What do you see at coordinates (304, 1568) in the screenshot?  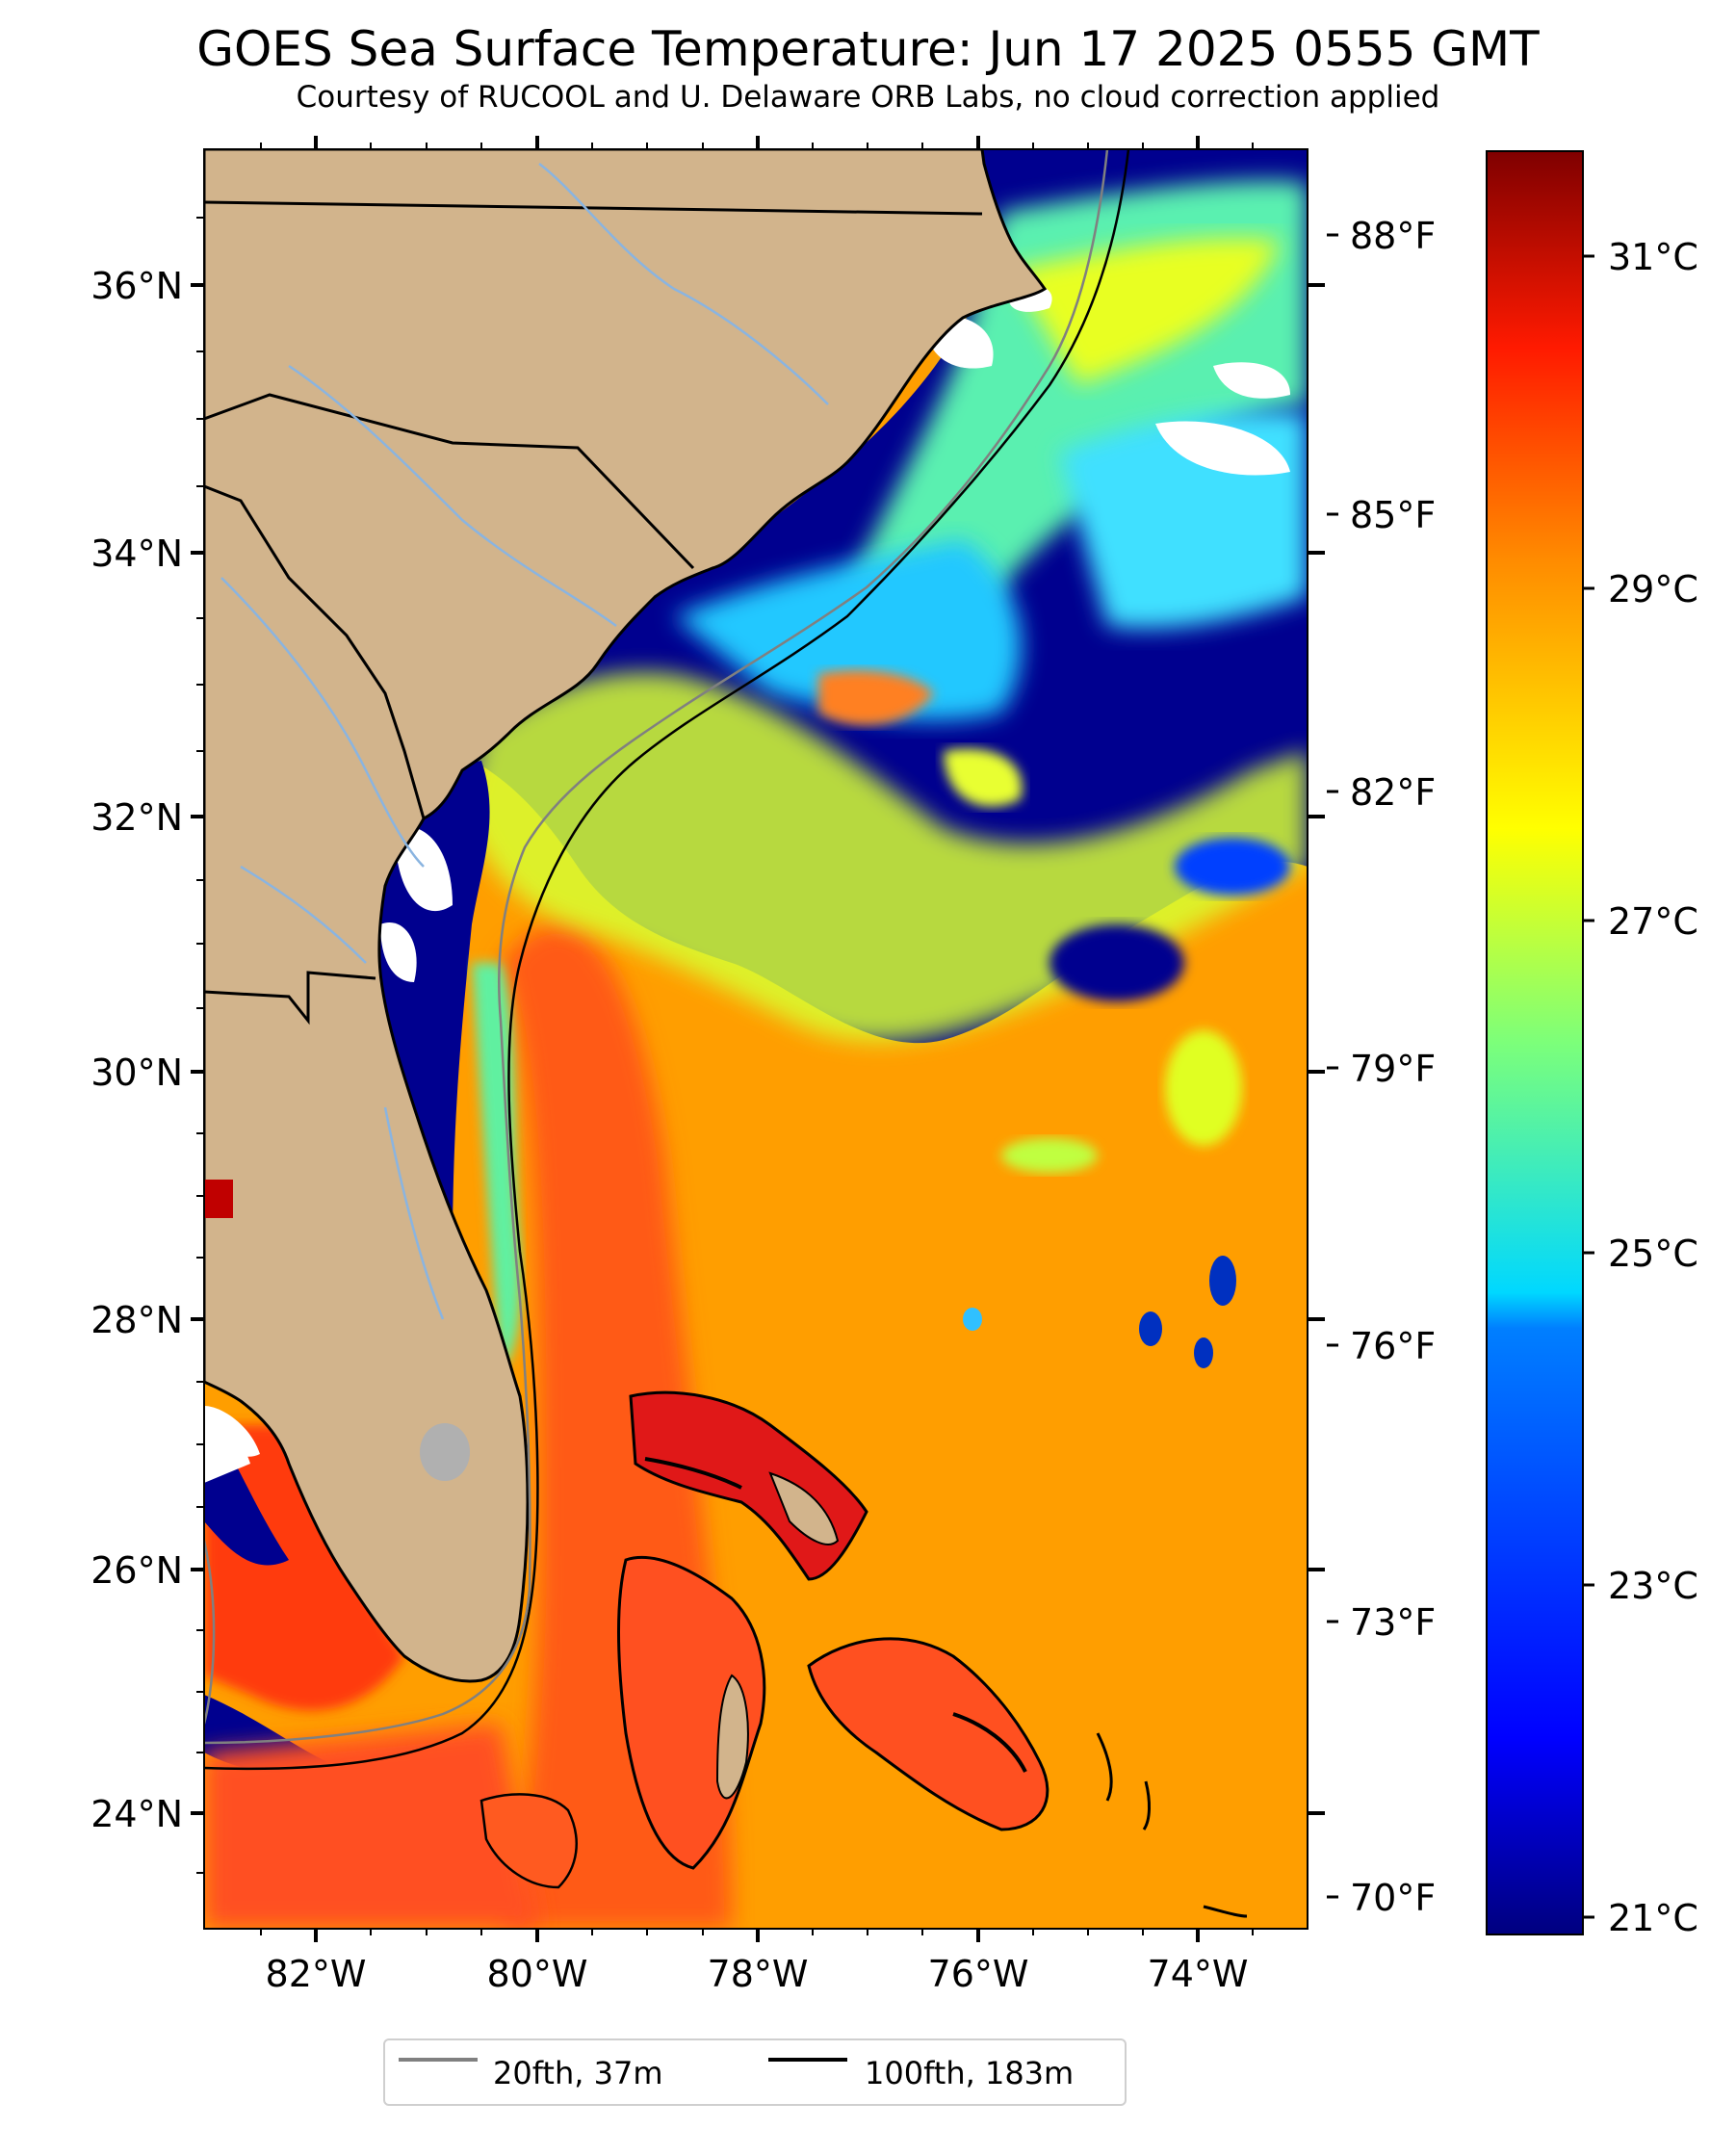 I see `gulf-warm` at bounding box center [304, 1568].